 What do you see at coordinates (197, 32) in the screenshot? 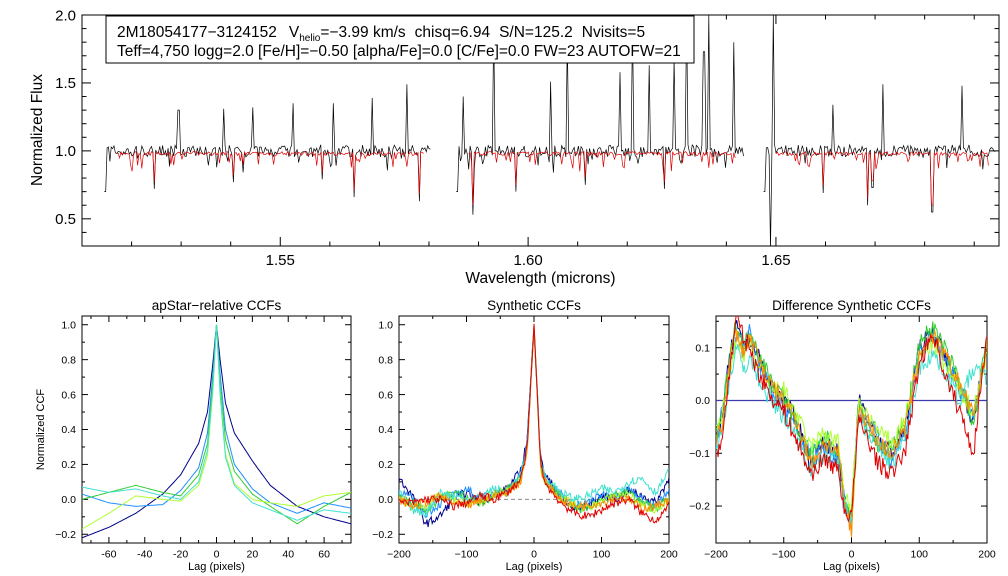
I see `star-id: 2M18054177−3124152` at bounding box center [197, 32].